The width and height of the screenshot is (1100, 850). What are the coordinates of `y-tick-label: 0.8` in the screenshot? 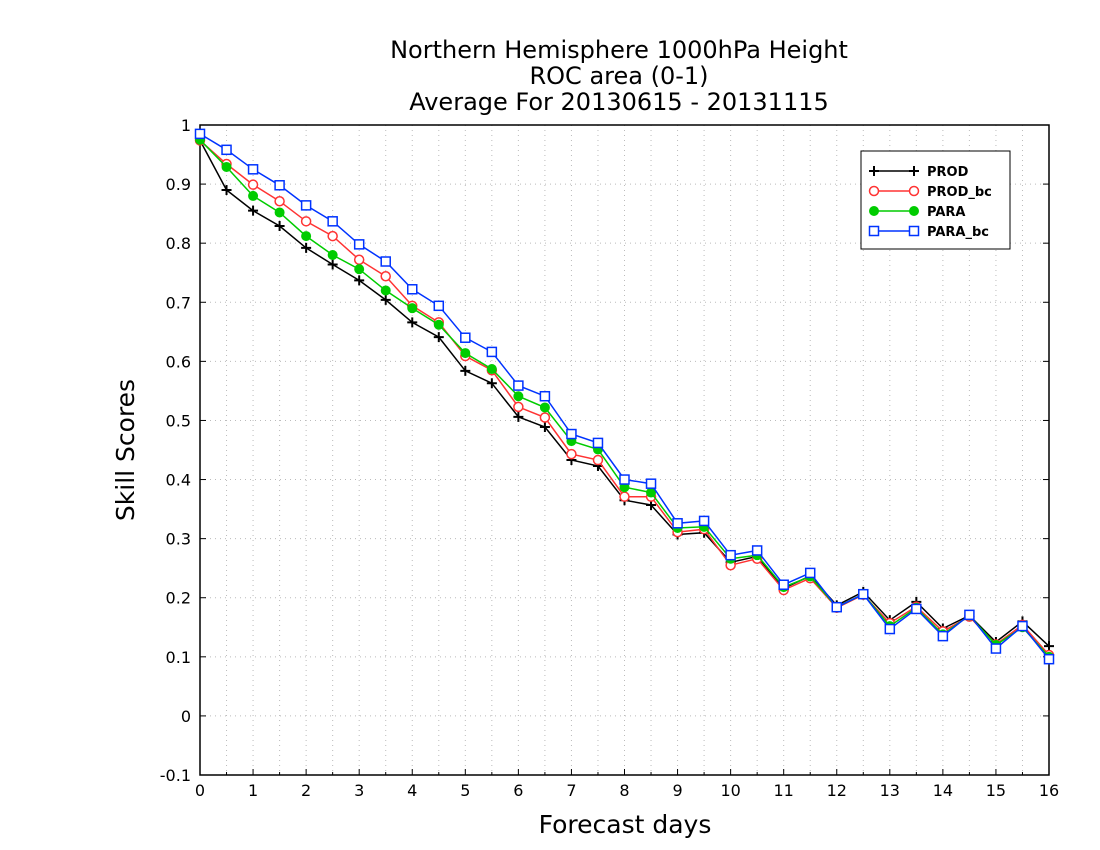 It's located at (178, 243).